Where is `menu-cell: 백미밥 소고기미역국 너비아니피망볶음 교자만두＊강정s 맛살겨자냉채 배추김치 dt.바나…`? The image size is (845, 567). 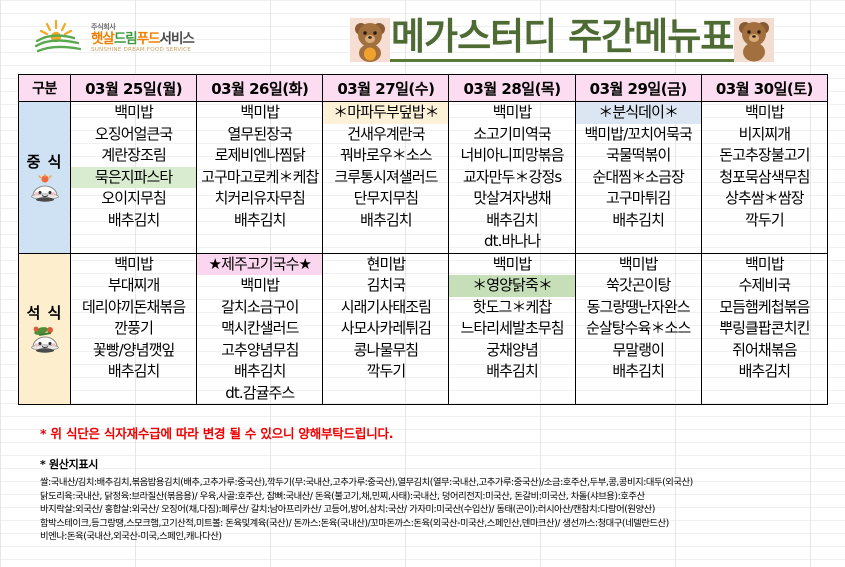 menu-cell: 백미밥 소고기미역국 너비아니피망볶음 교자만두＊강정s 맛살겨자냉채 배추김치 dt.바나… is located at coordinates (512, 177).